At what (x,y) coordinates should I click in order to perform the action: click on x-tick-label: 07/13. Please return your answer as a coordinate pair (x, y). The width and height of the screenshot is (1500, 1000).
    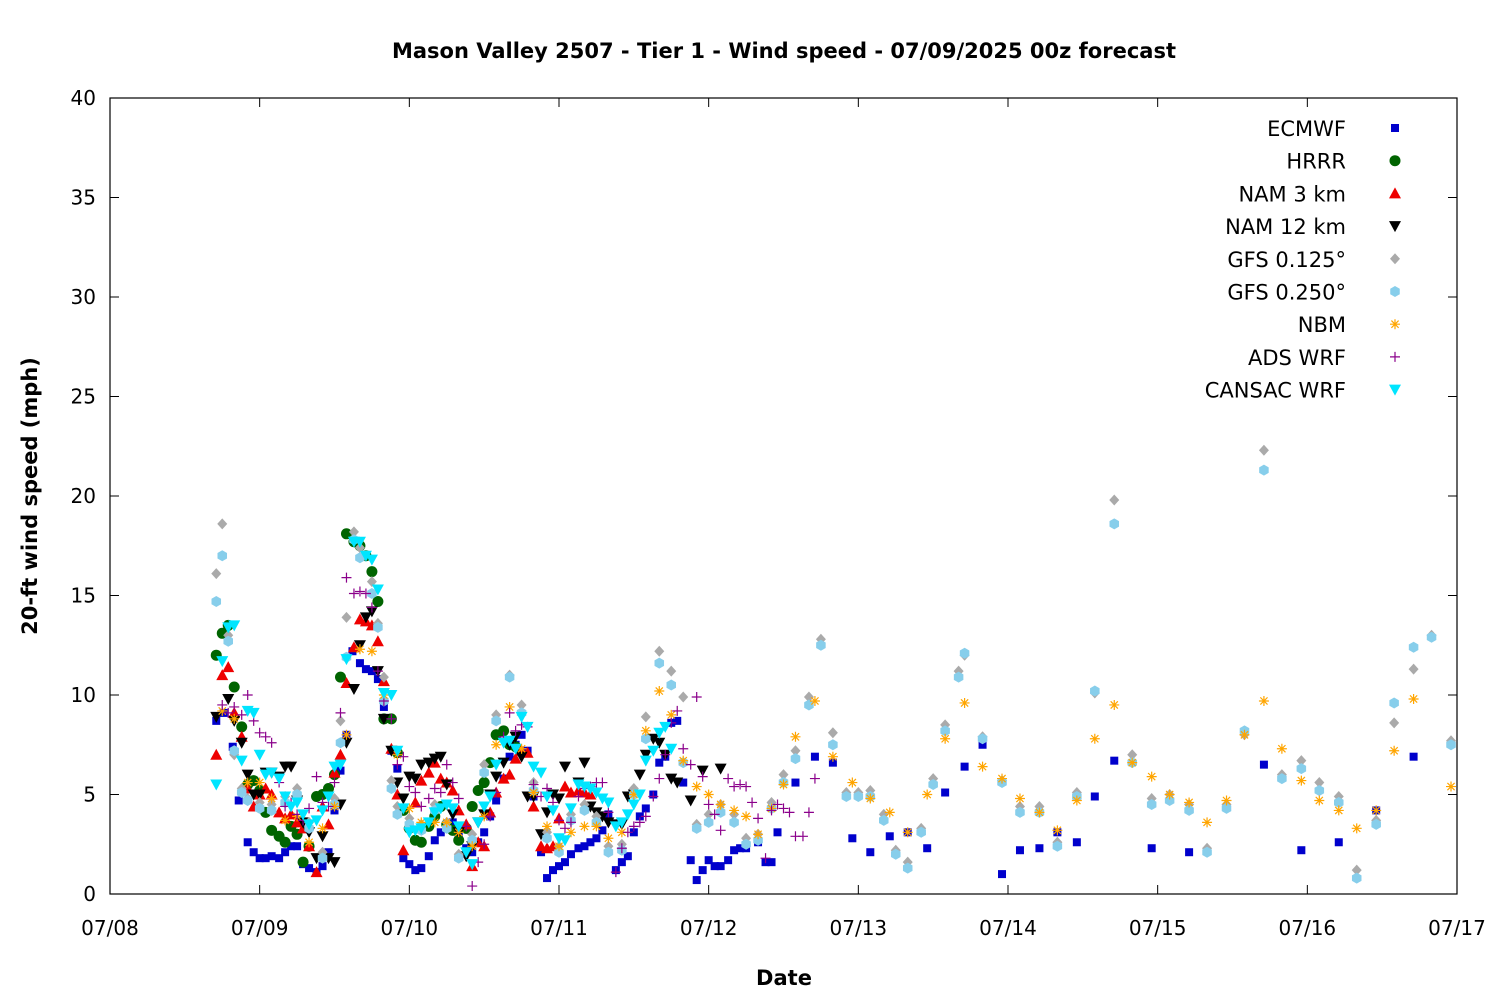
    Looking at the image, I should click on (859, 928).